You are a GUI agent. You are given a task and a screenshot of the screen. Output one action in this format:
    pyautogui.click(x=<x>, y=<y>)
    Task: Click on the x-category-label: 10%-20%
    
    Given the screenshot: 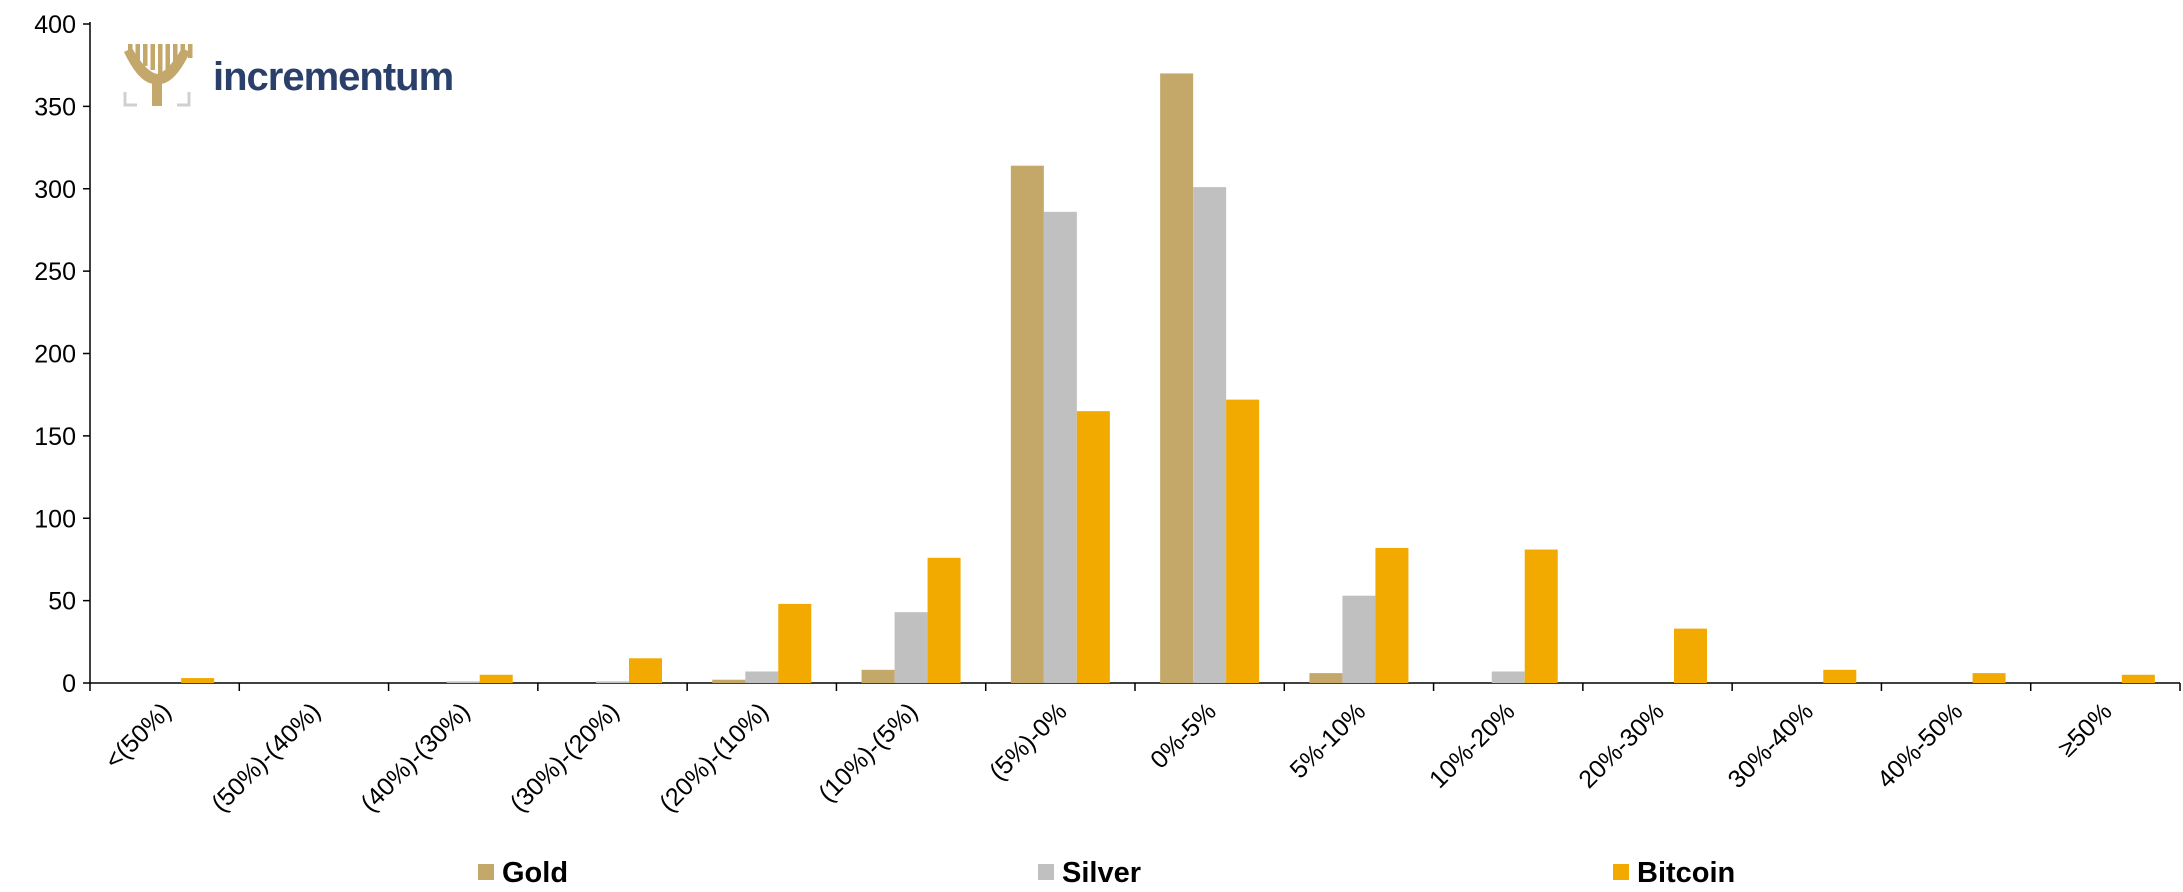 What is the action you would take?
    pyautogui.click(x=1472, y=745)
    